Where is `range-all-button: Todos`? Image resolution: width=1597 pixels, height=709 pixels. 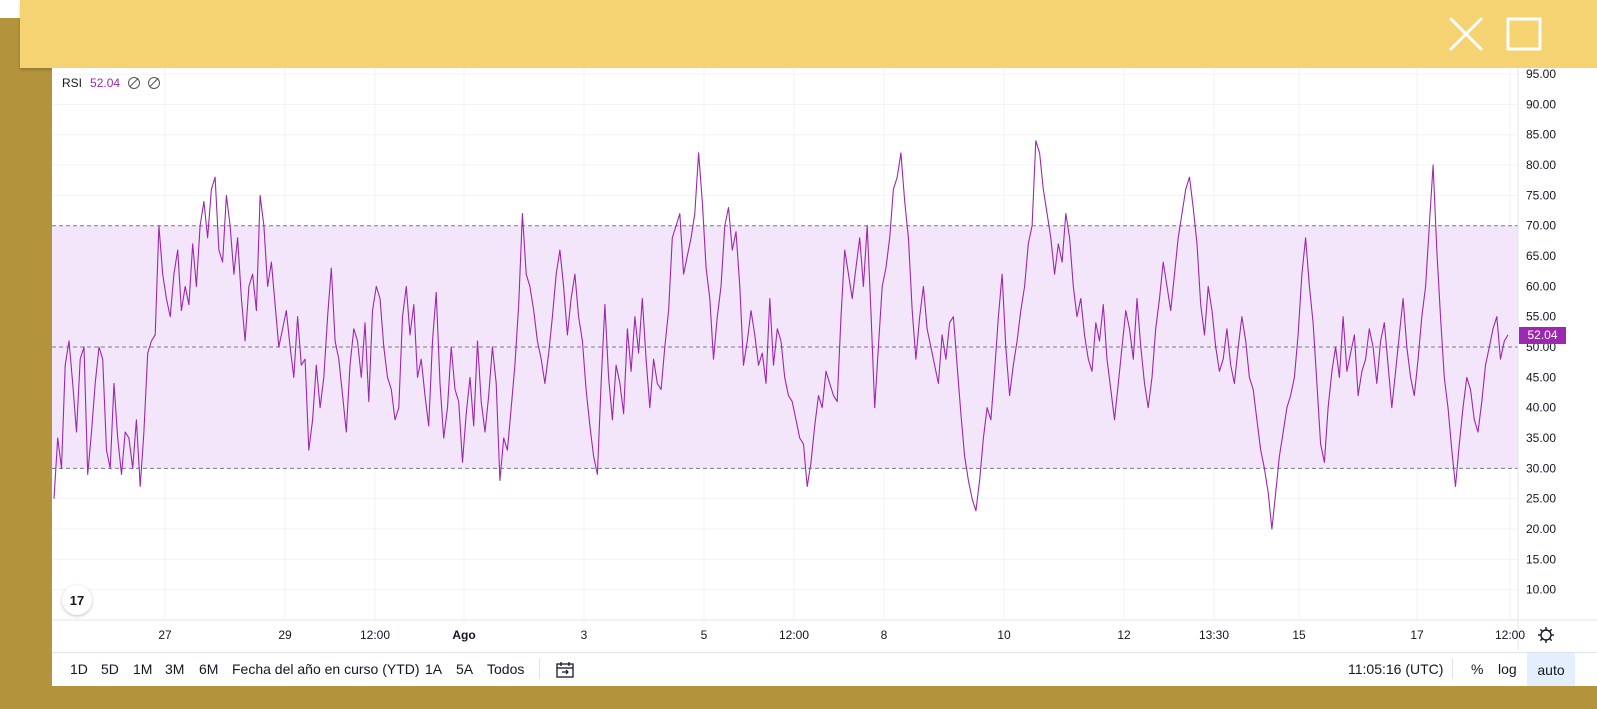
range-all-button: Todos is located at coordinates (506, 669).